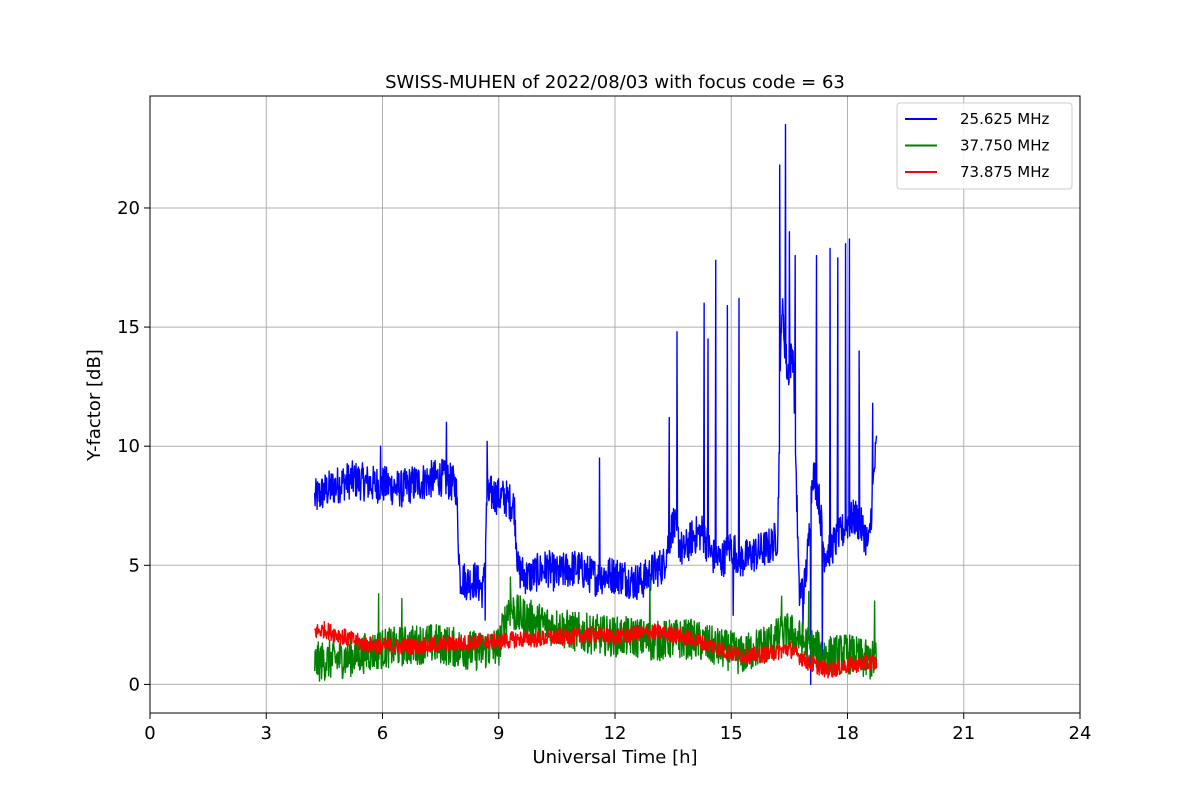 This screenshot has width=1200, height=800. What do you see at coordinates (149, 733) in the screenshot?
I see `x-tick-label: 0` at bounding box center [149, 733].